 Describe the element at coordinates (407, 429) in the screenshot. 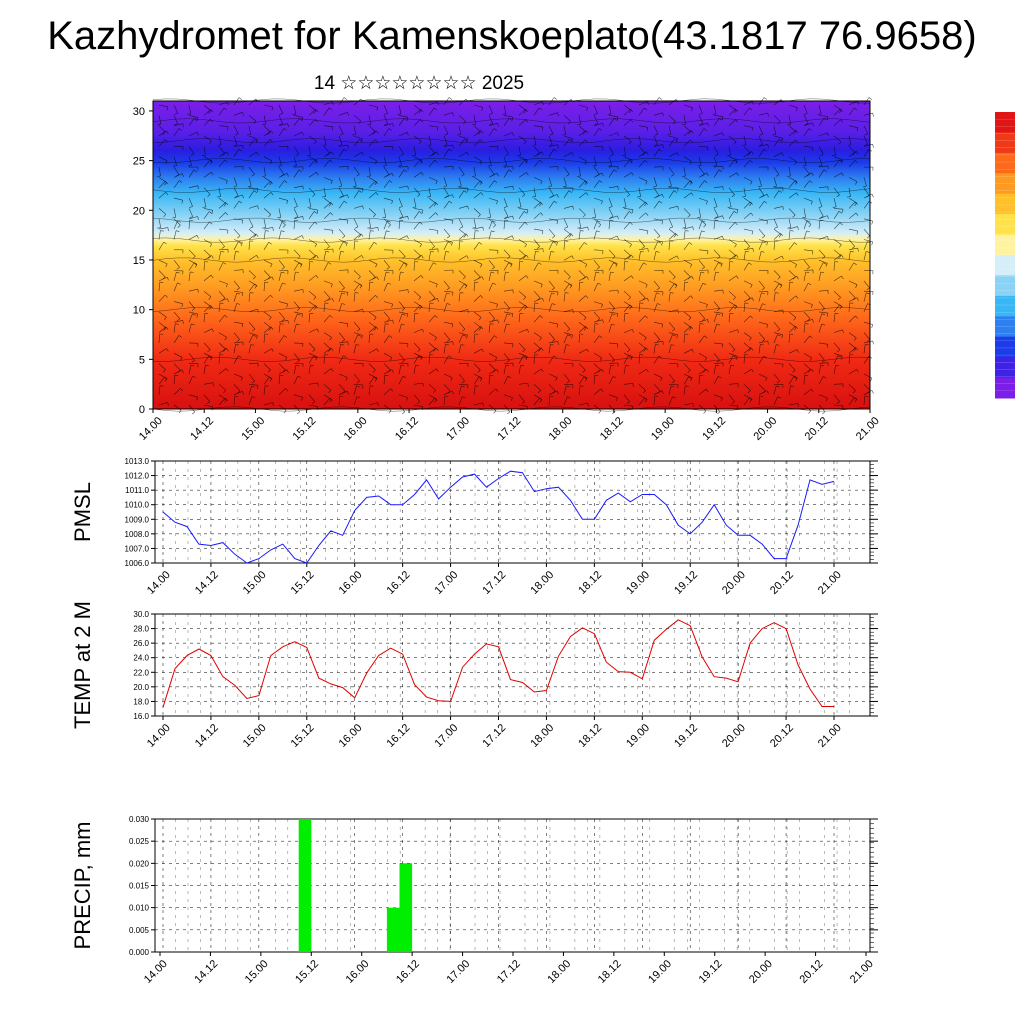

I see `heatmap-xtick-label: 16.12` at that location.